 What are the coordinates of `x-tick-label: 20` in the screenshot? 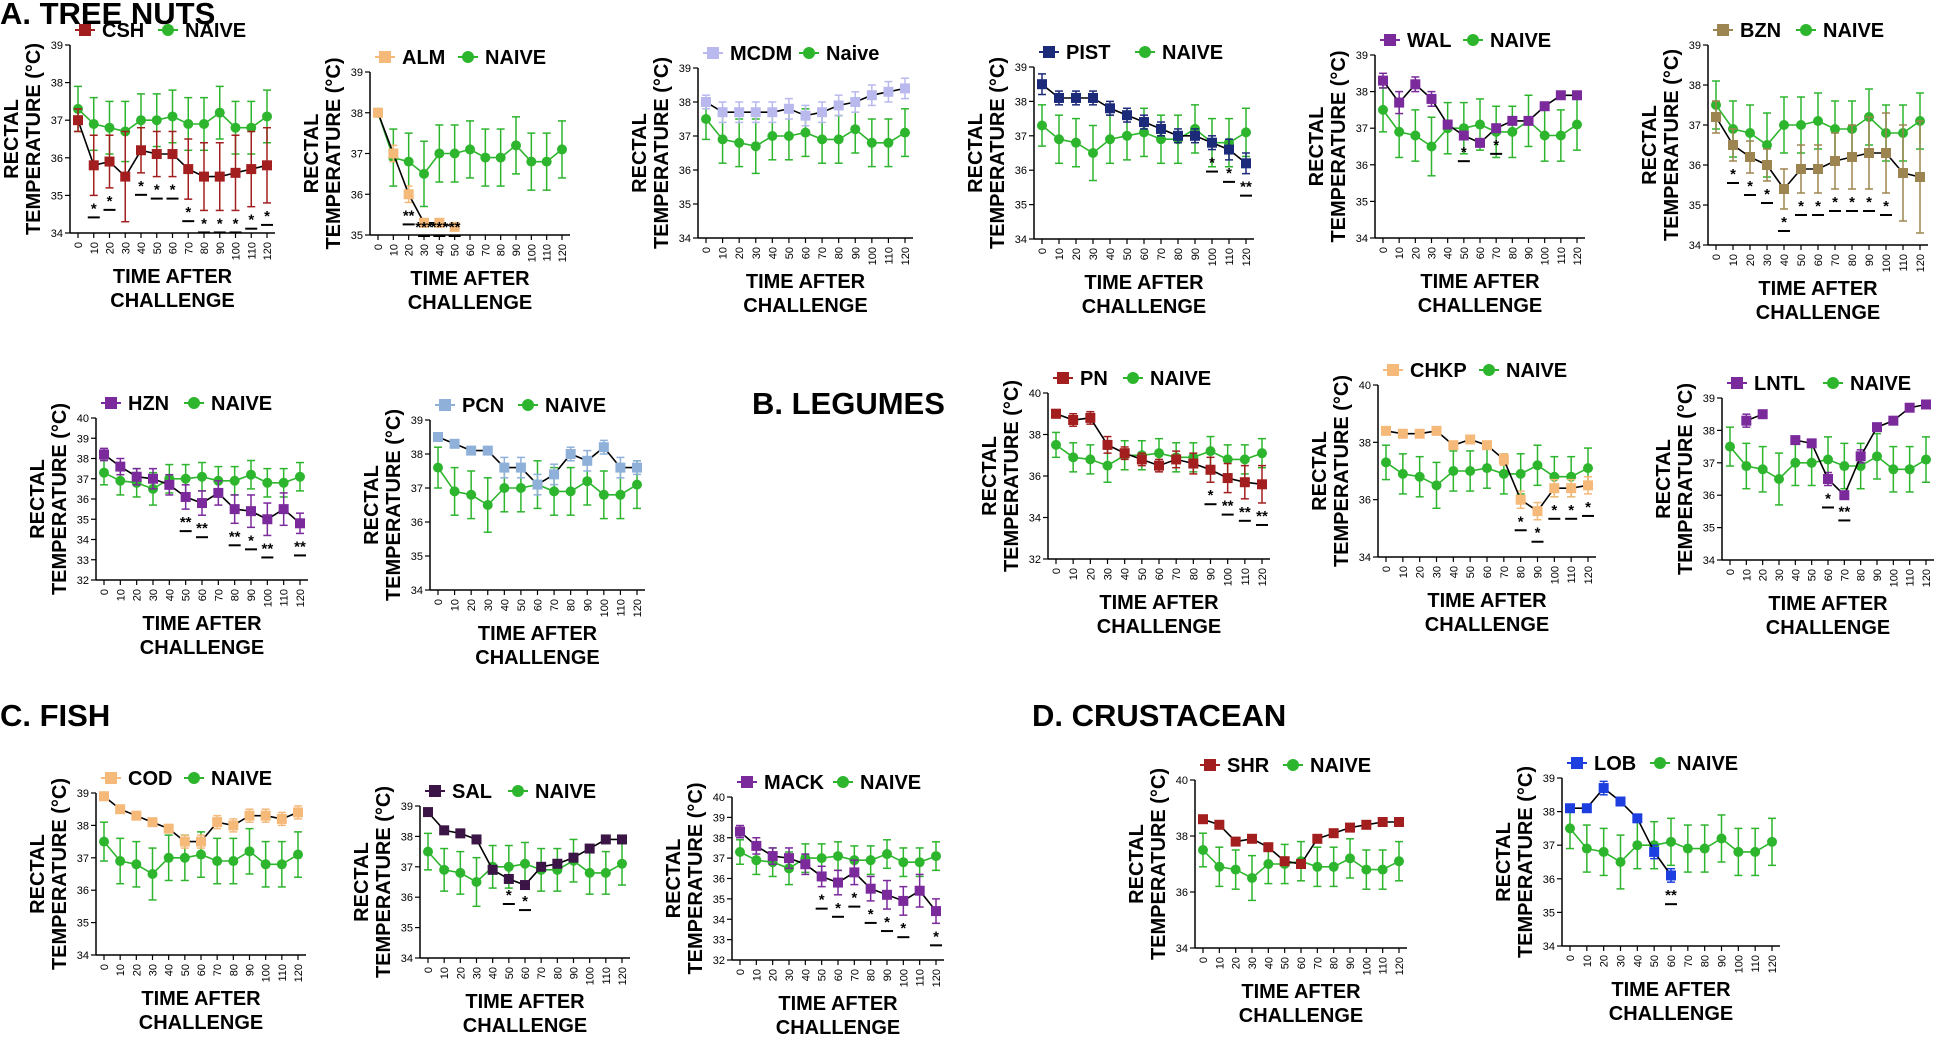 It's located at (1077, 254).